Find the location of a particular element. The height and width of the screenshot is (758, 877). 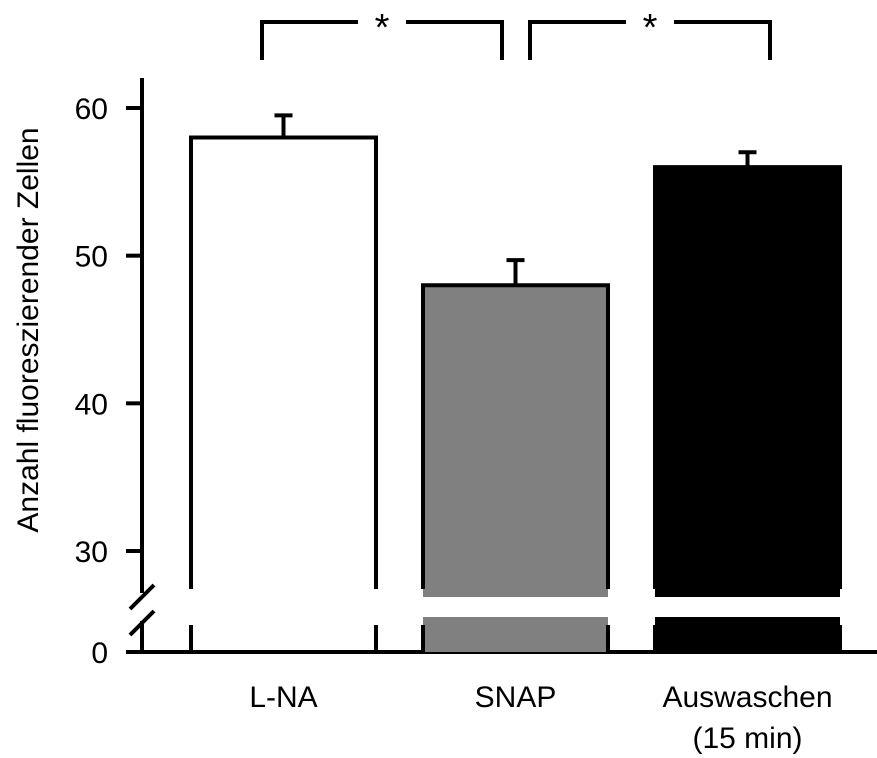

error-bars is located at coordinates (515, 199).